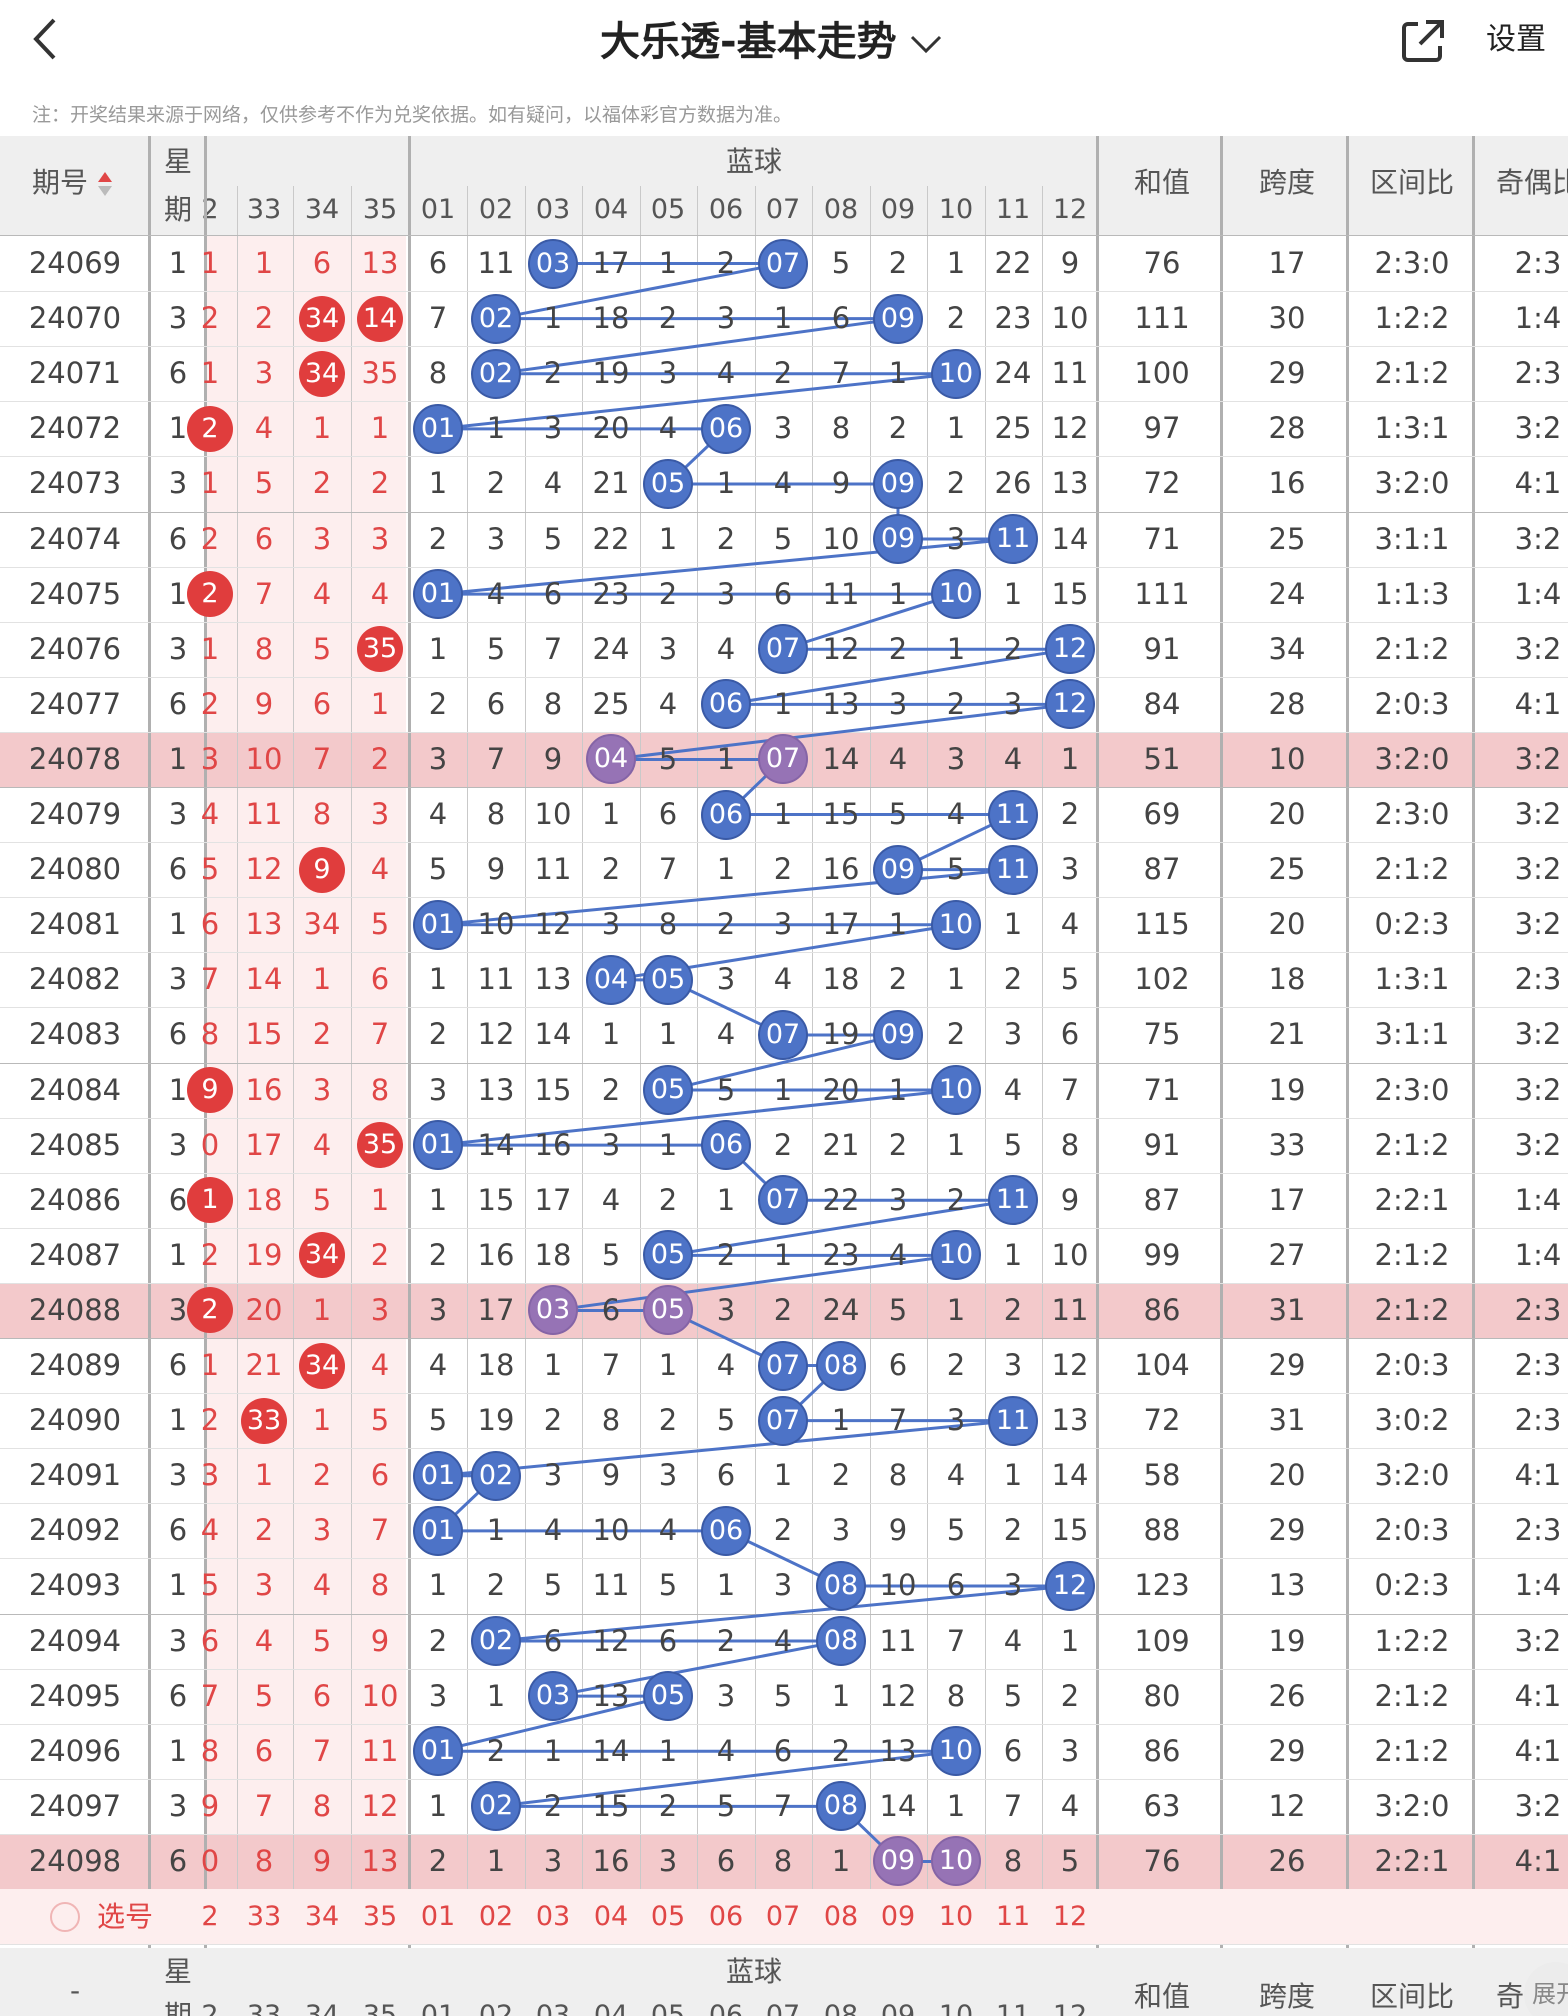  I want to click on footer-red-col: 35, so click(380, 2008).